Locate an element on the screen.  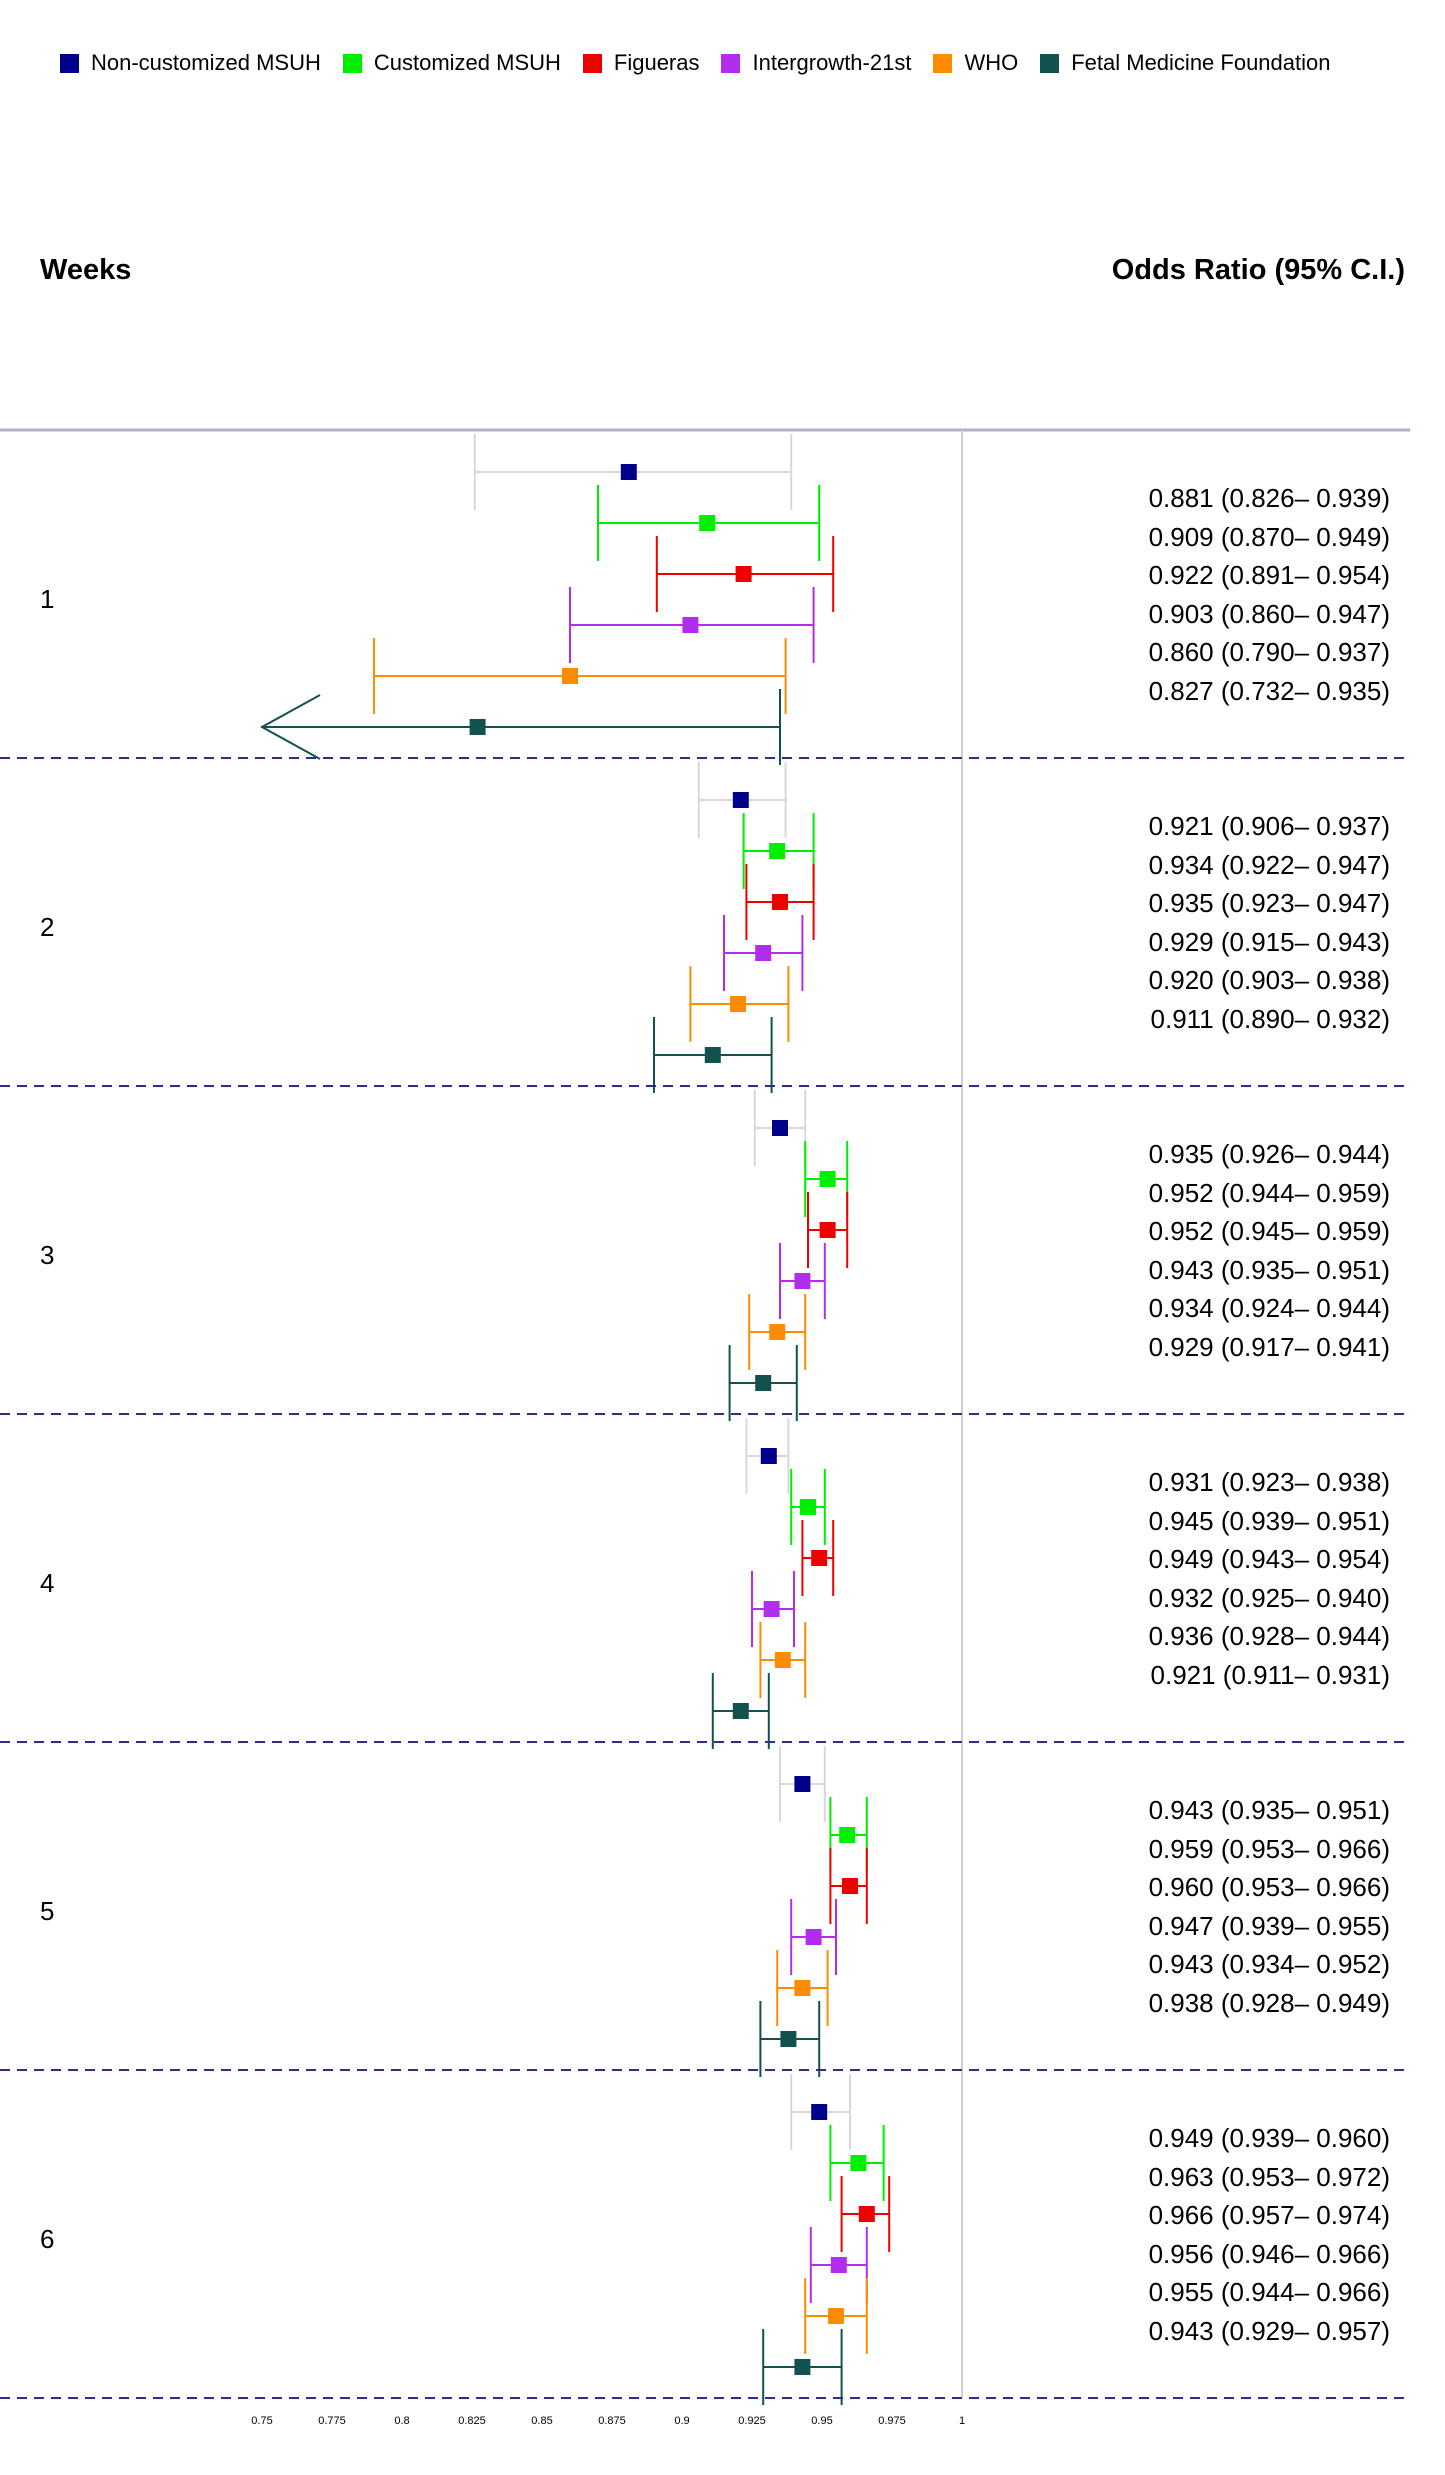
legend-item: Intergrowth-21st is located at coordinates (816, 63).